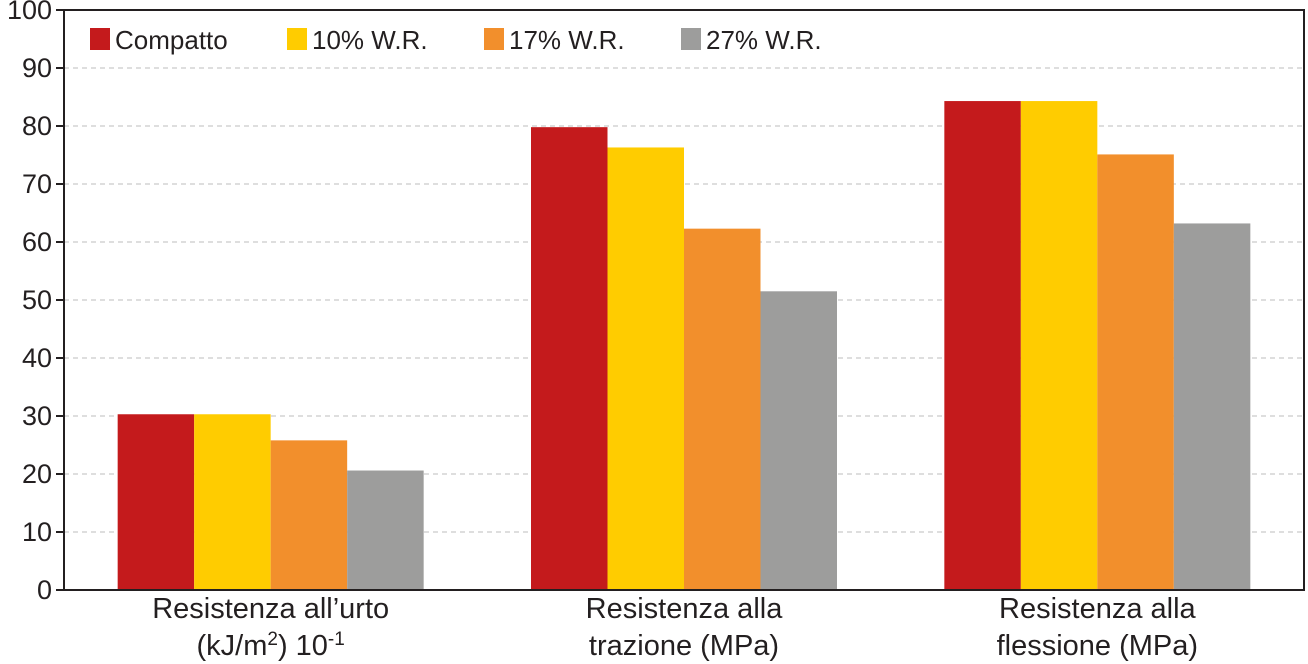 The height and width of the screenshot is (664, 1308). What do you see at coordinates (37, 184) in the screenshot?
I see `y-tick-label: 70` at bounding box center [37, 184].